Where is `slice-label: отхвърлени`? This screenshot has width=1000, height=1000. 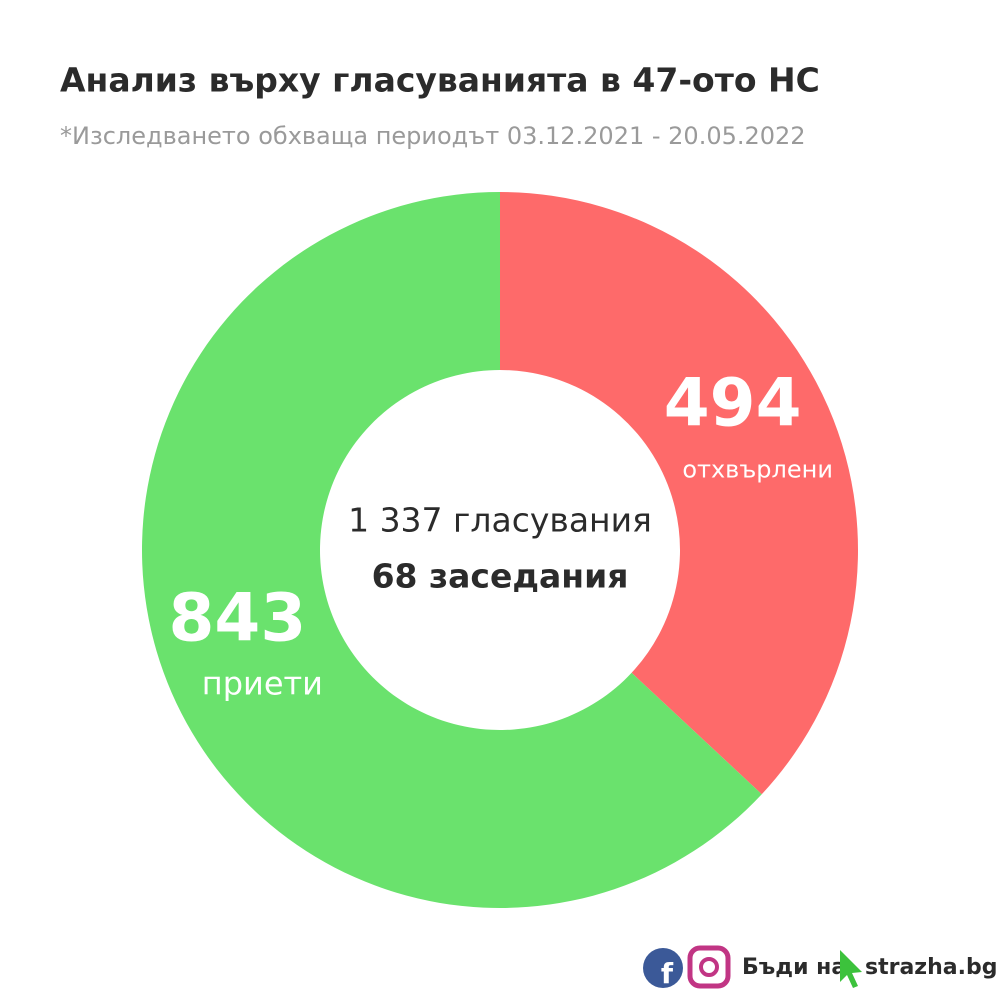 slice-label: отхвърлени is located at coordinates (757, 469).